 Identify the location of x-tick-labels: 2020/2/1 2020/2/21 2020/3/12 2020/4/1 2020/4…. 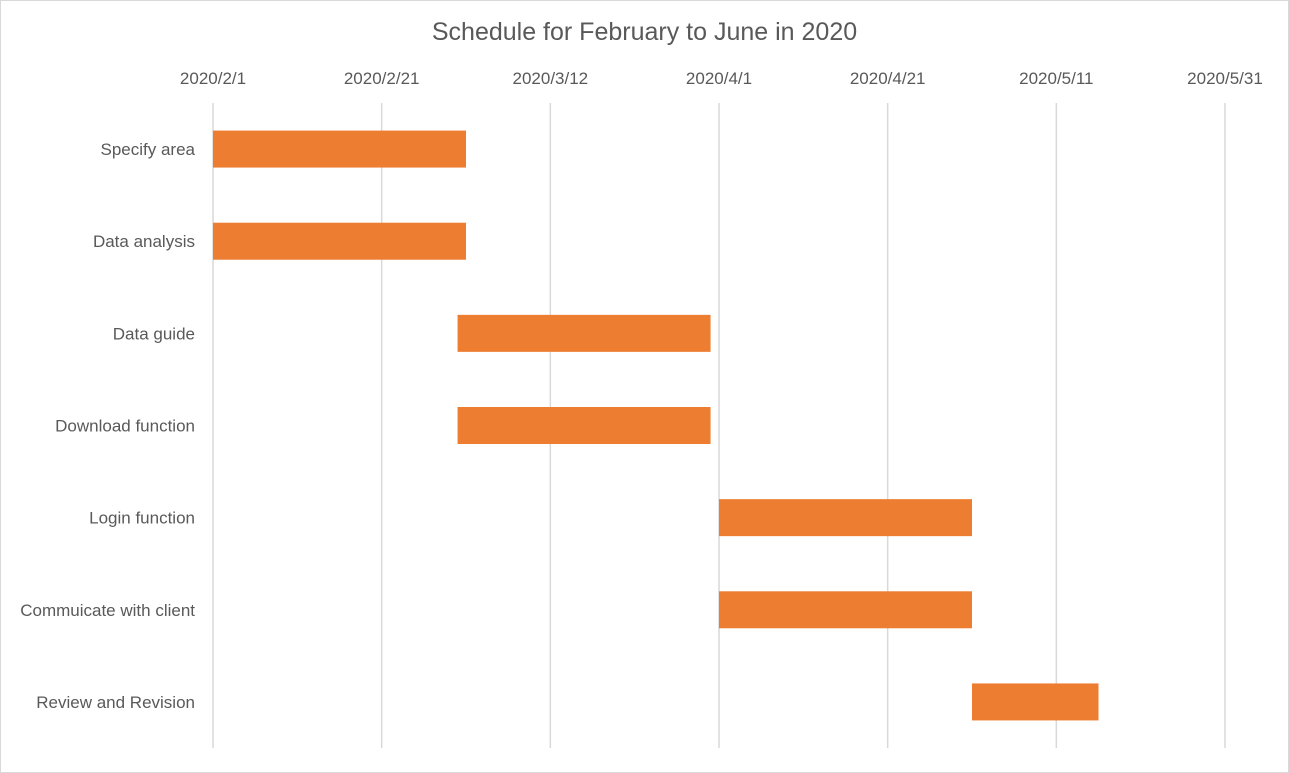
(721, 78).